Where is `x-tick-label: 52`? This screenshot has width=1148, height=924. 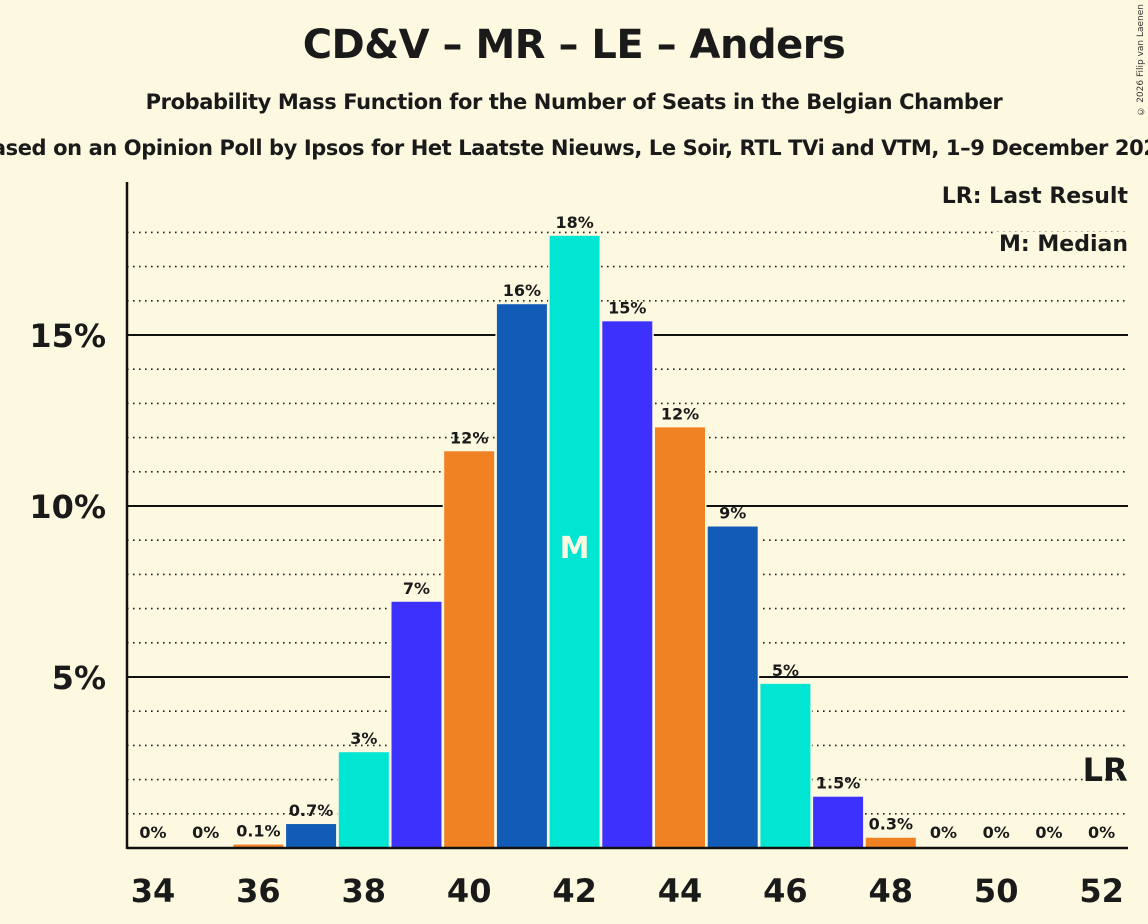
x-tick-label: 52 is located at coordinates (1101, 891).